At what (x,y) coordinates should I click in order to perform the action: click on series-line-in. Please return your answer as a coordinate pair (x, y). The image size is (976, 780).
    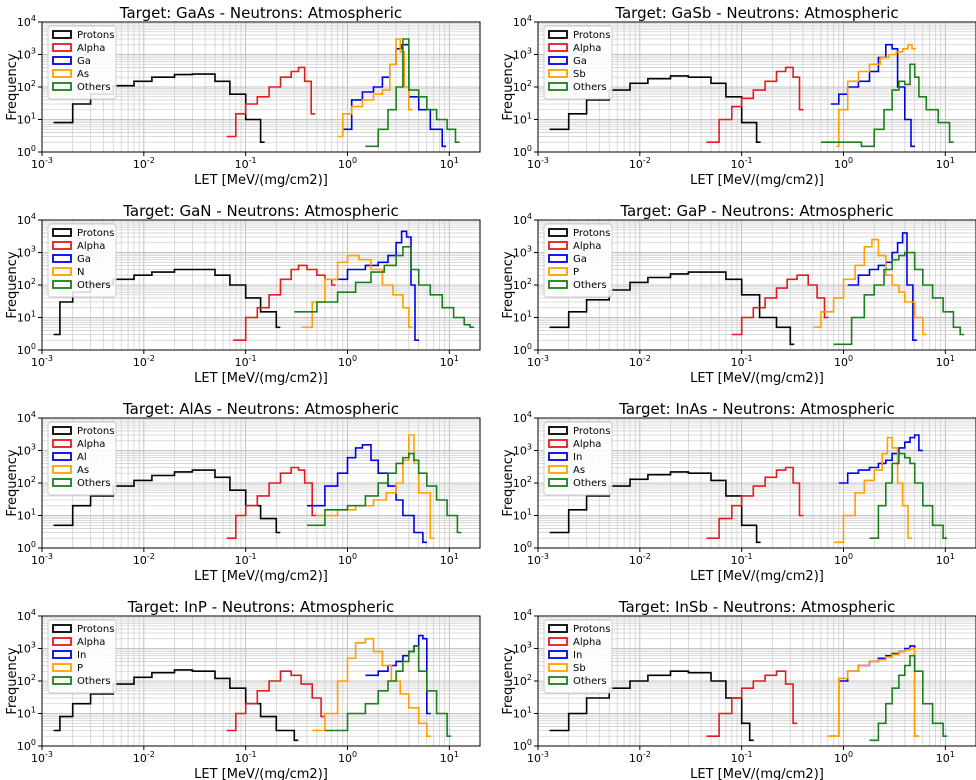
    Looking at the image, I should click on (880, 459).